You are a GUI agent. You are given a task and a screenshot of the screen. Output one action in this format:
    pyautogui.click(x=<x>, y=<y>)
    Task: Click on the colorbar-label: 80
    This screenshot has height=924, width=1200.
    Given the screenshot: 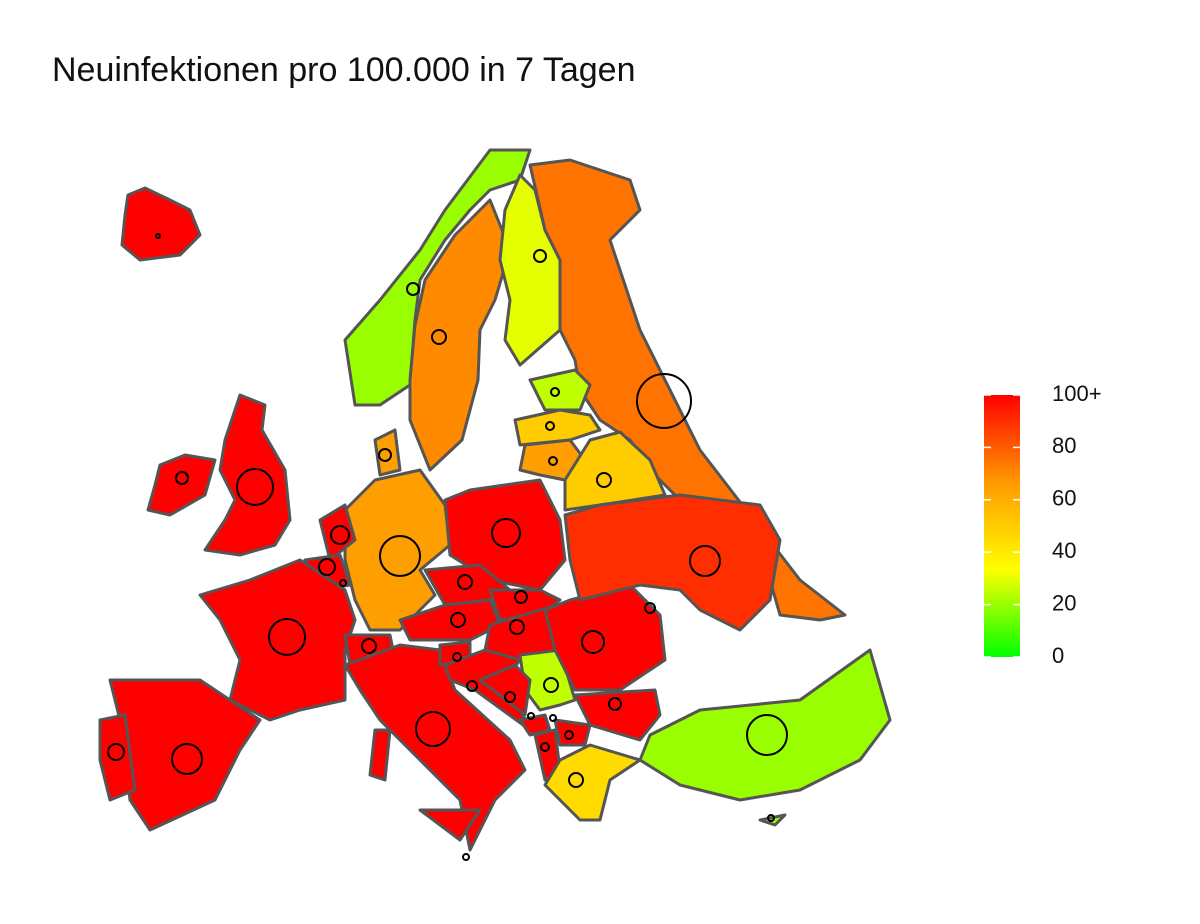 What is the action you would take?
    pyautogui.click(x=1064, y=445)
    